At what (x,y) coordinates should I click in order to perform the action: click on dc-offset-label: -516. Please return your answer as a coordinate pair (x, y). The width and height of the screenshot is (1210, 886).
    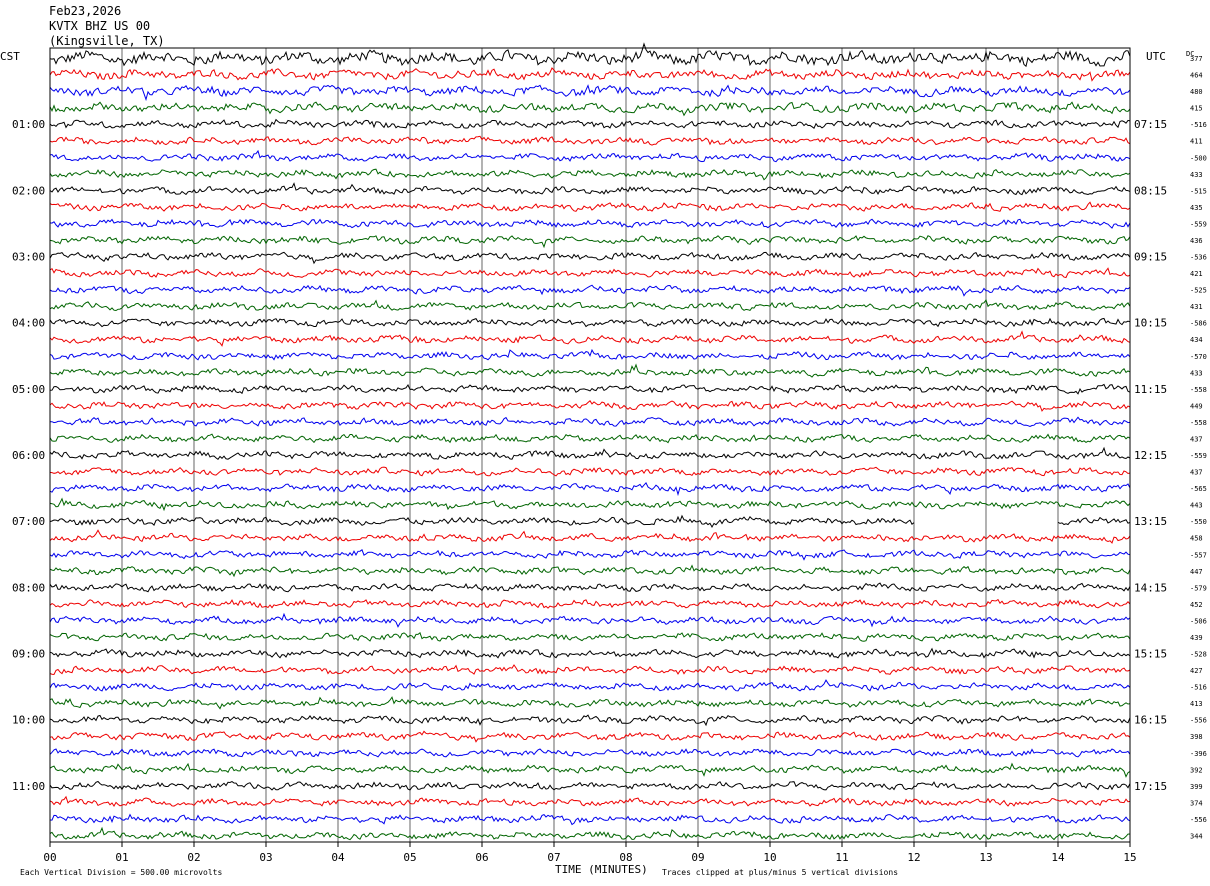
    Looking at the image, I should click on (1198, 125).